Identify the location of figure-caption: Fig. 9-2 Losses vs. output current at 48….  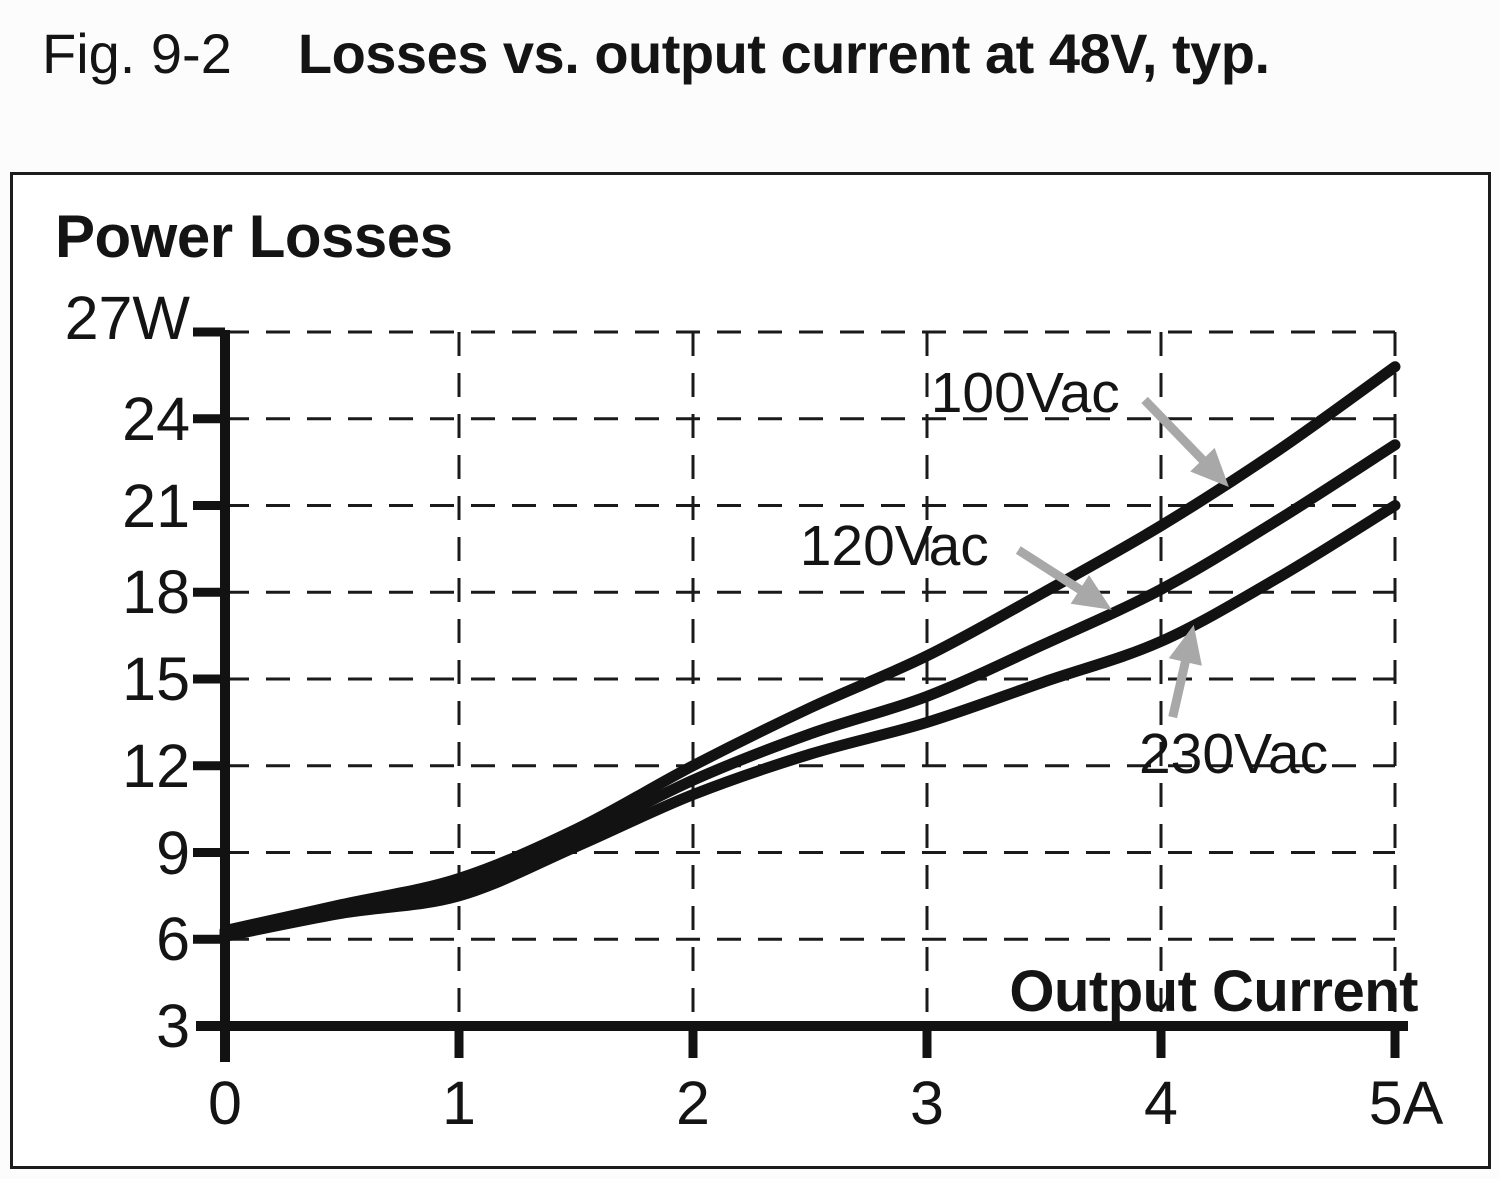
(656, 54).